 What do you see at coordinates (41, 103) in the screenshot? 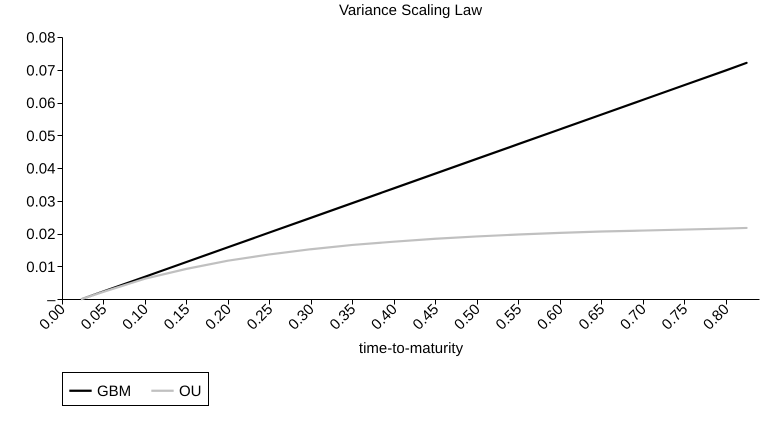
I see `y-tick-label: 0.06` at bounding box center [41, 103].